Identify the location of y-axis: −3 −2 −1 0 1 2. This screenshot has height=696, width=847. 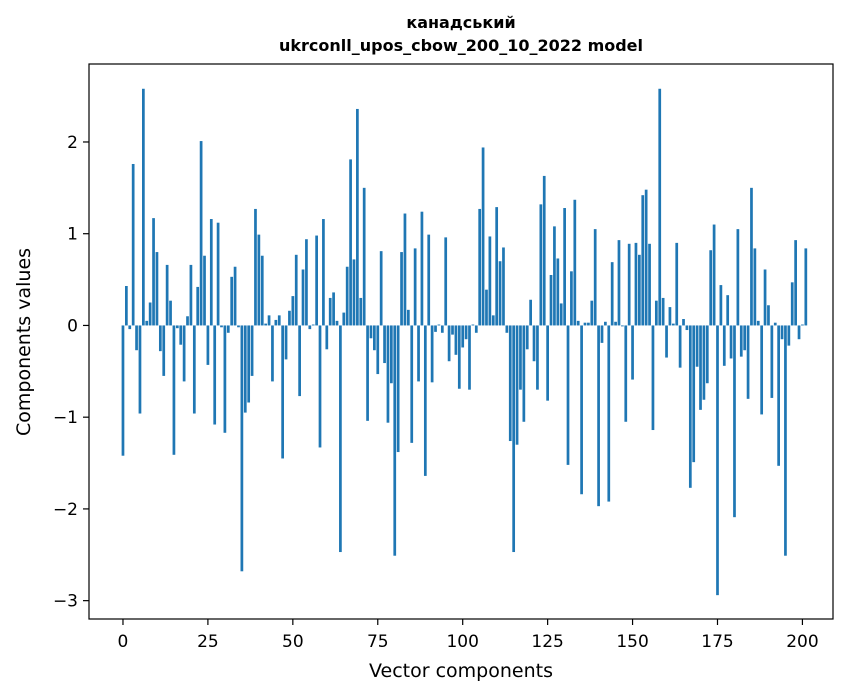
(71, 372).